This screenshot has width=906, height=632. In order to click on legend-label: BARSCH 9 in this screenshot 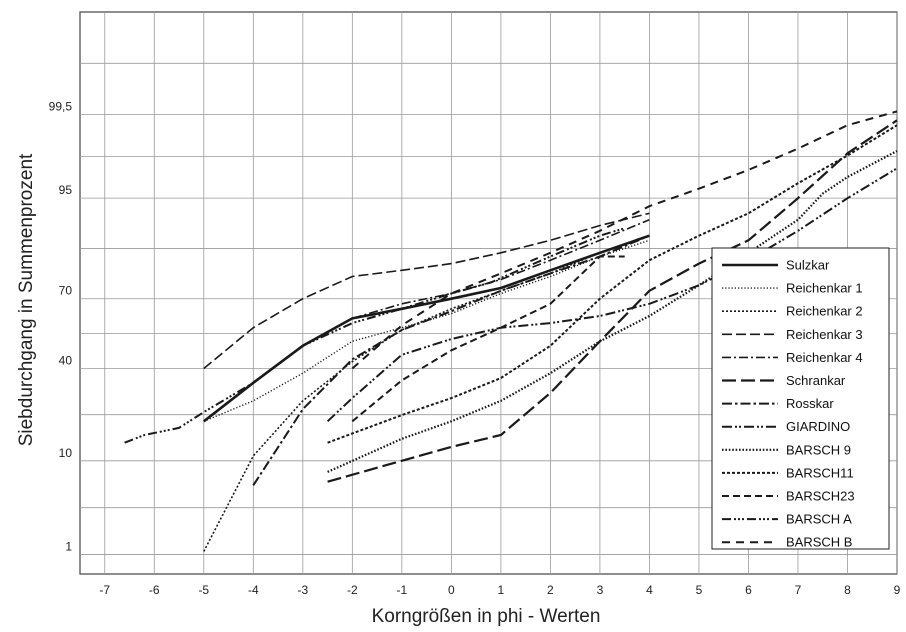, I will do `click(818, 449)`.